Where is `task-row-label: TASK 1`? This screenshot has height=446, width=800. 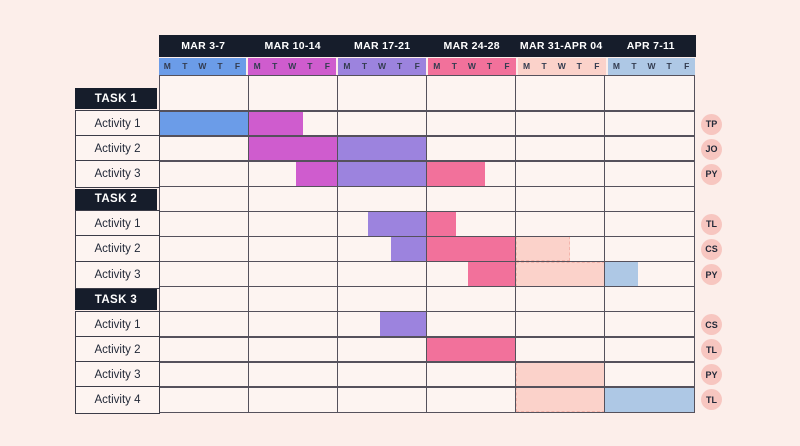
task-row-label: TASK 1 is located at coordinates (116, 98).